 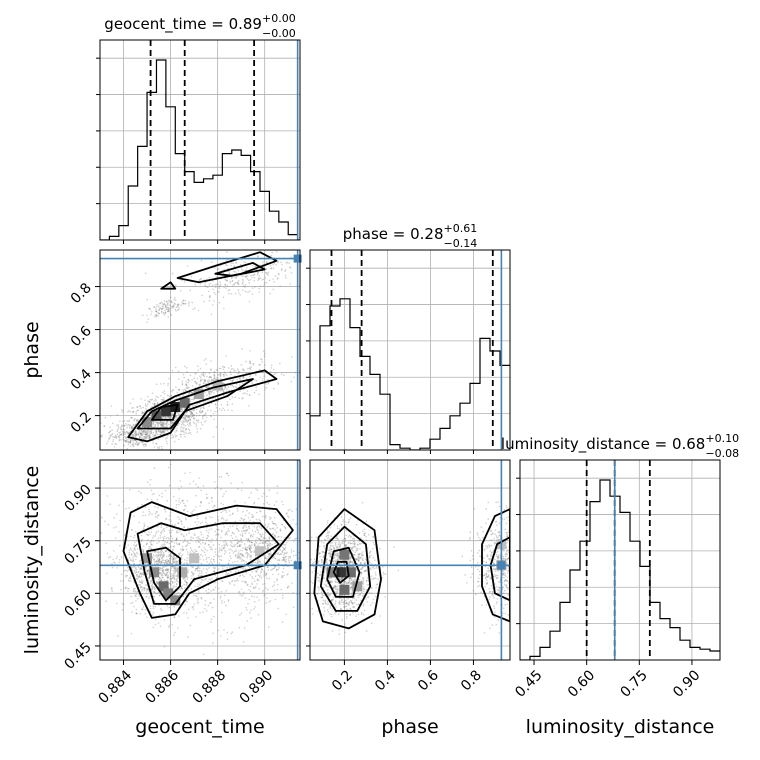 I want to click on panel-frame, so click(x=200, y=350).